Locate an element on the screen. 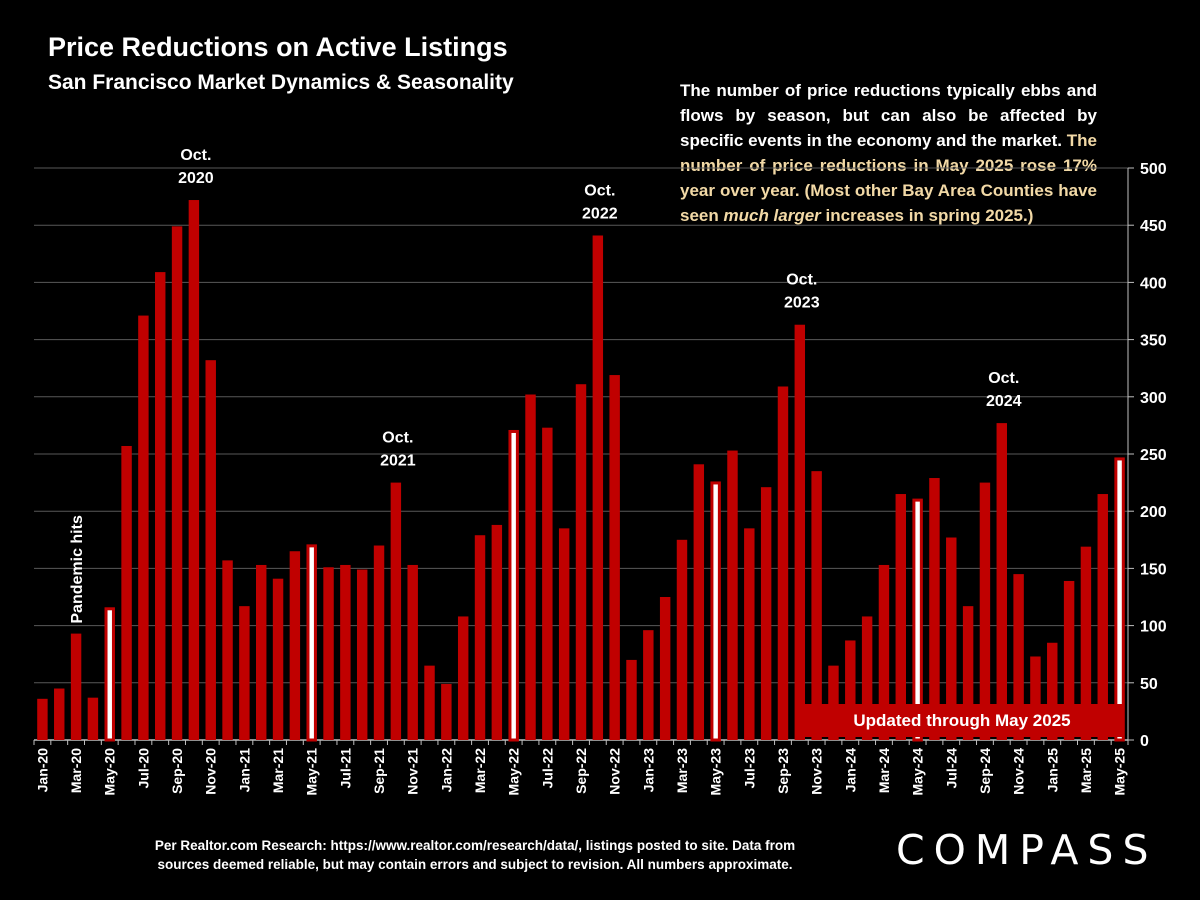 This screenshot has width=1200, height=900. x-tick-label: Jan-25 is located at coordinates (1052, 770).